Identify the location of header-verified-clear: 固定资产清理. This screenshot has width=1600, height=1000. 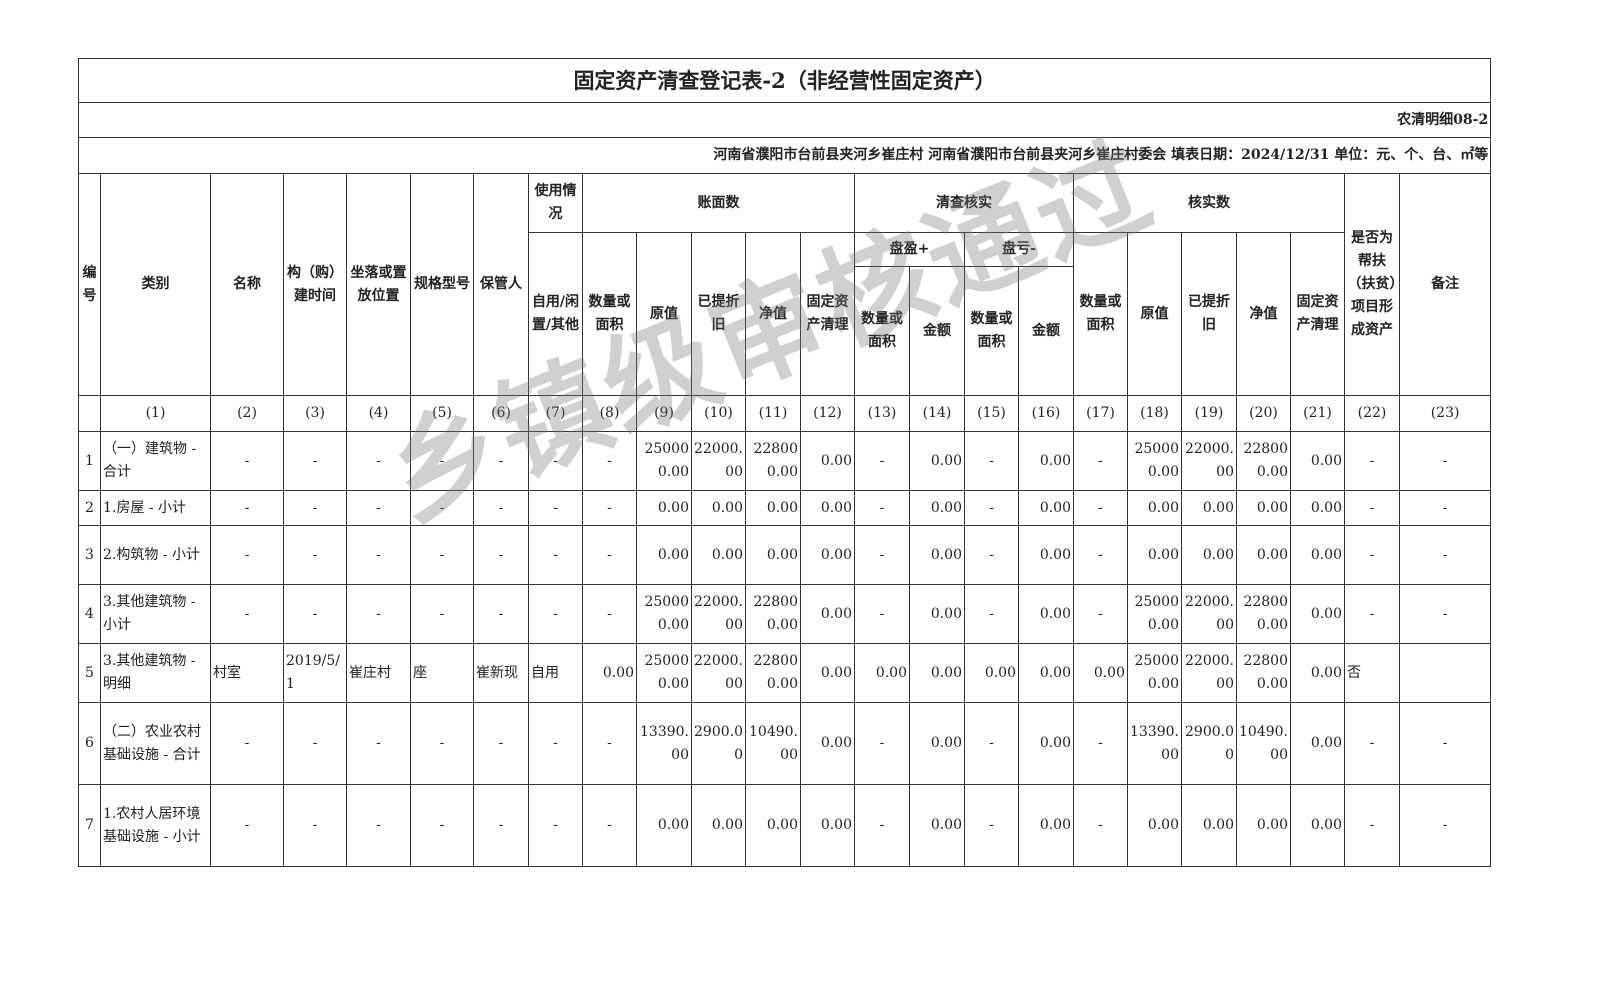
(1317, 314).